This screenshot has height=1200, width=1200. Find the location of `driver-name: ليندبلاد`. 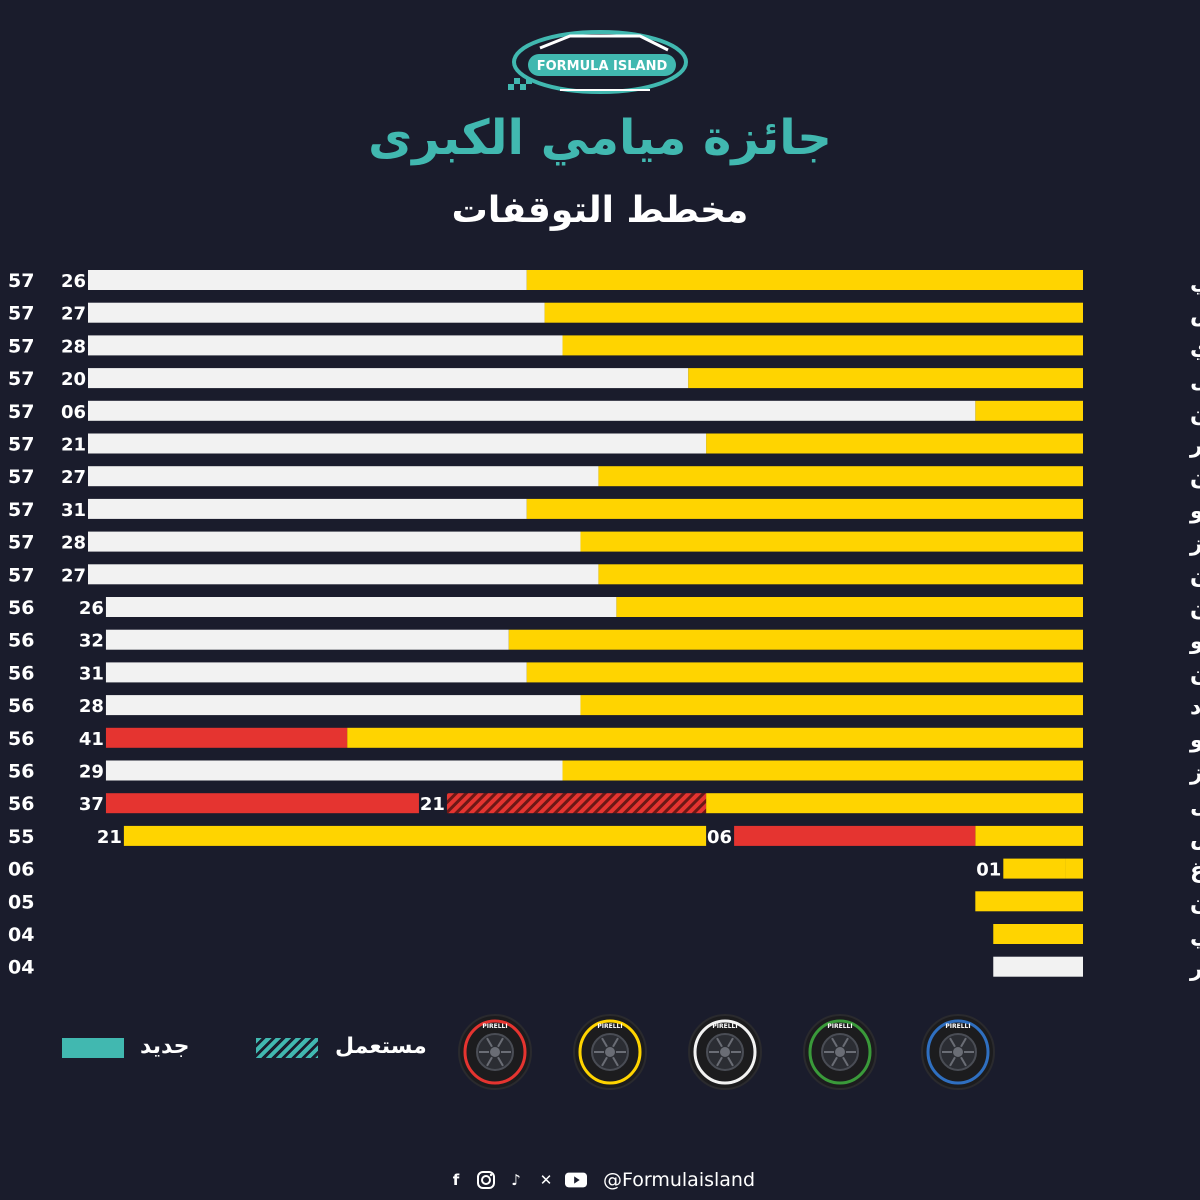

driver-name: ليندبلاد is located at coordinates (1195, 707).